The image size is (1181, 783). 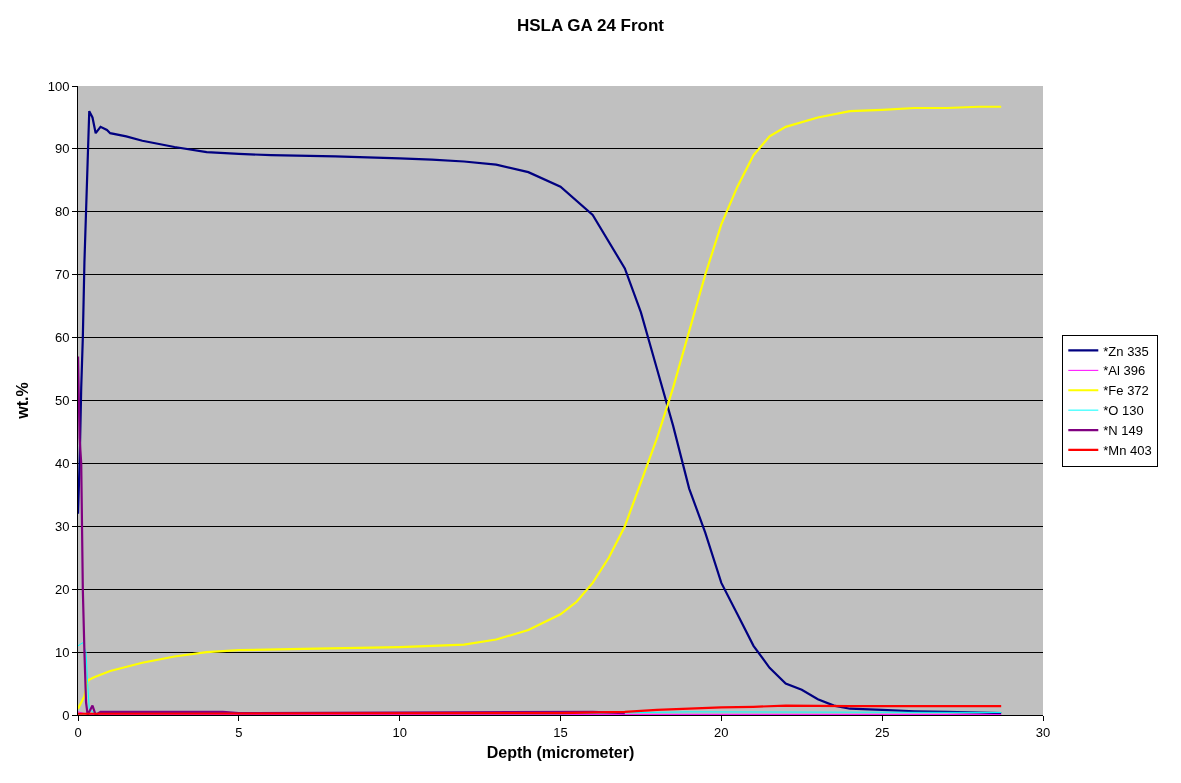 I want to click on y-tick-label: 90, so click(x=62, y=149).